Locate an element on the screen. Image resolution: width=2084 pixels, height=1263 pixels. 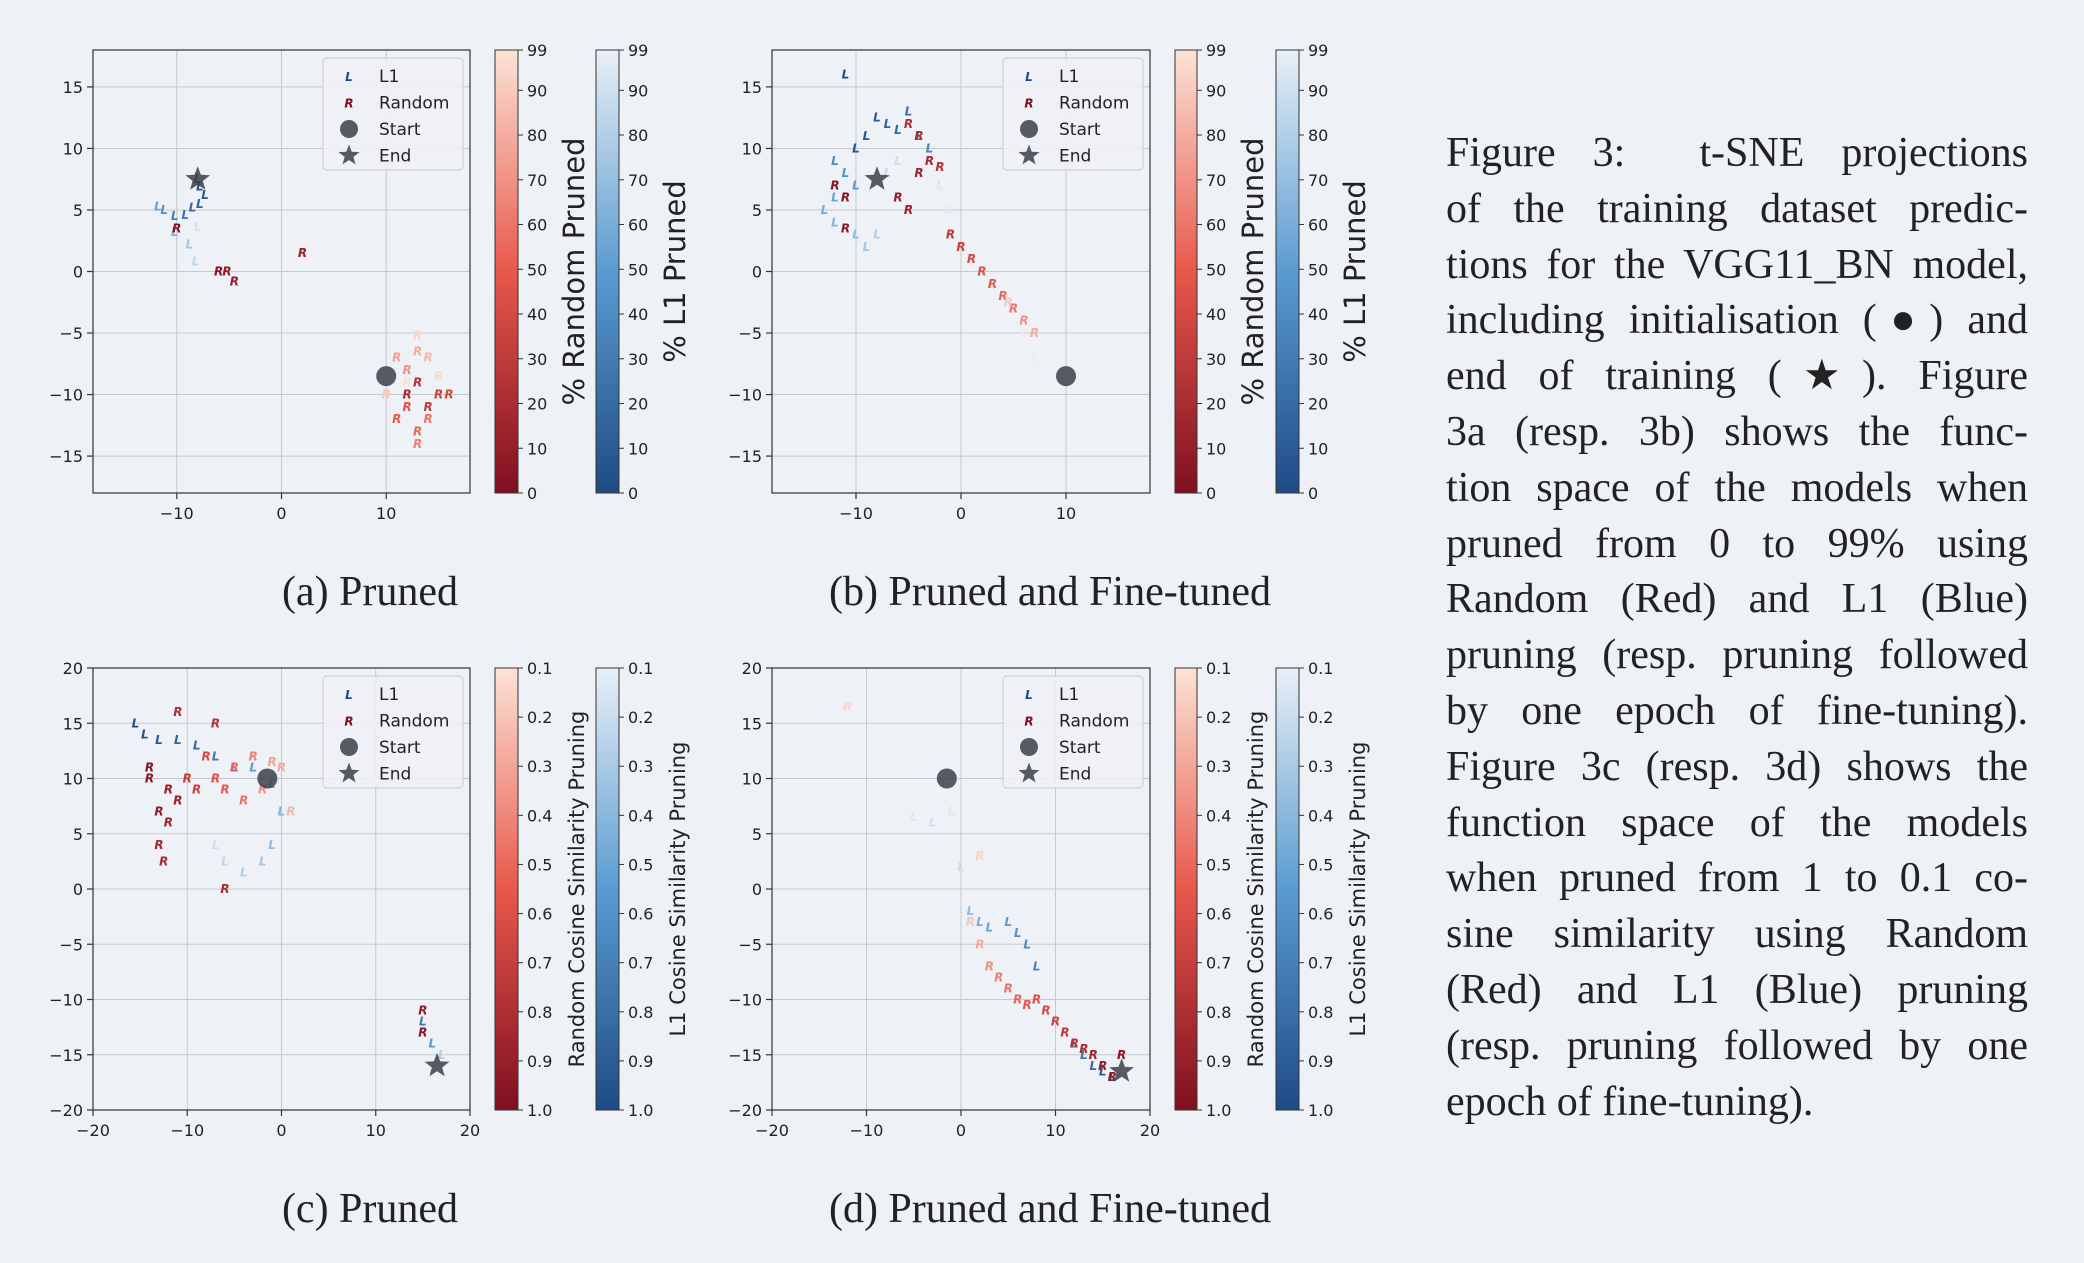
colorbar-title: Random Cosine Similarity Pruning is located at coordinates (577, 889).